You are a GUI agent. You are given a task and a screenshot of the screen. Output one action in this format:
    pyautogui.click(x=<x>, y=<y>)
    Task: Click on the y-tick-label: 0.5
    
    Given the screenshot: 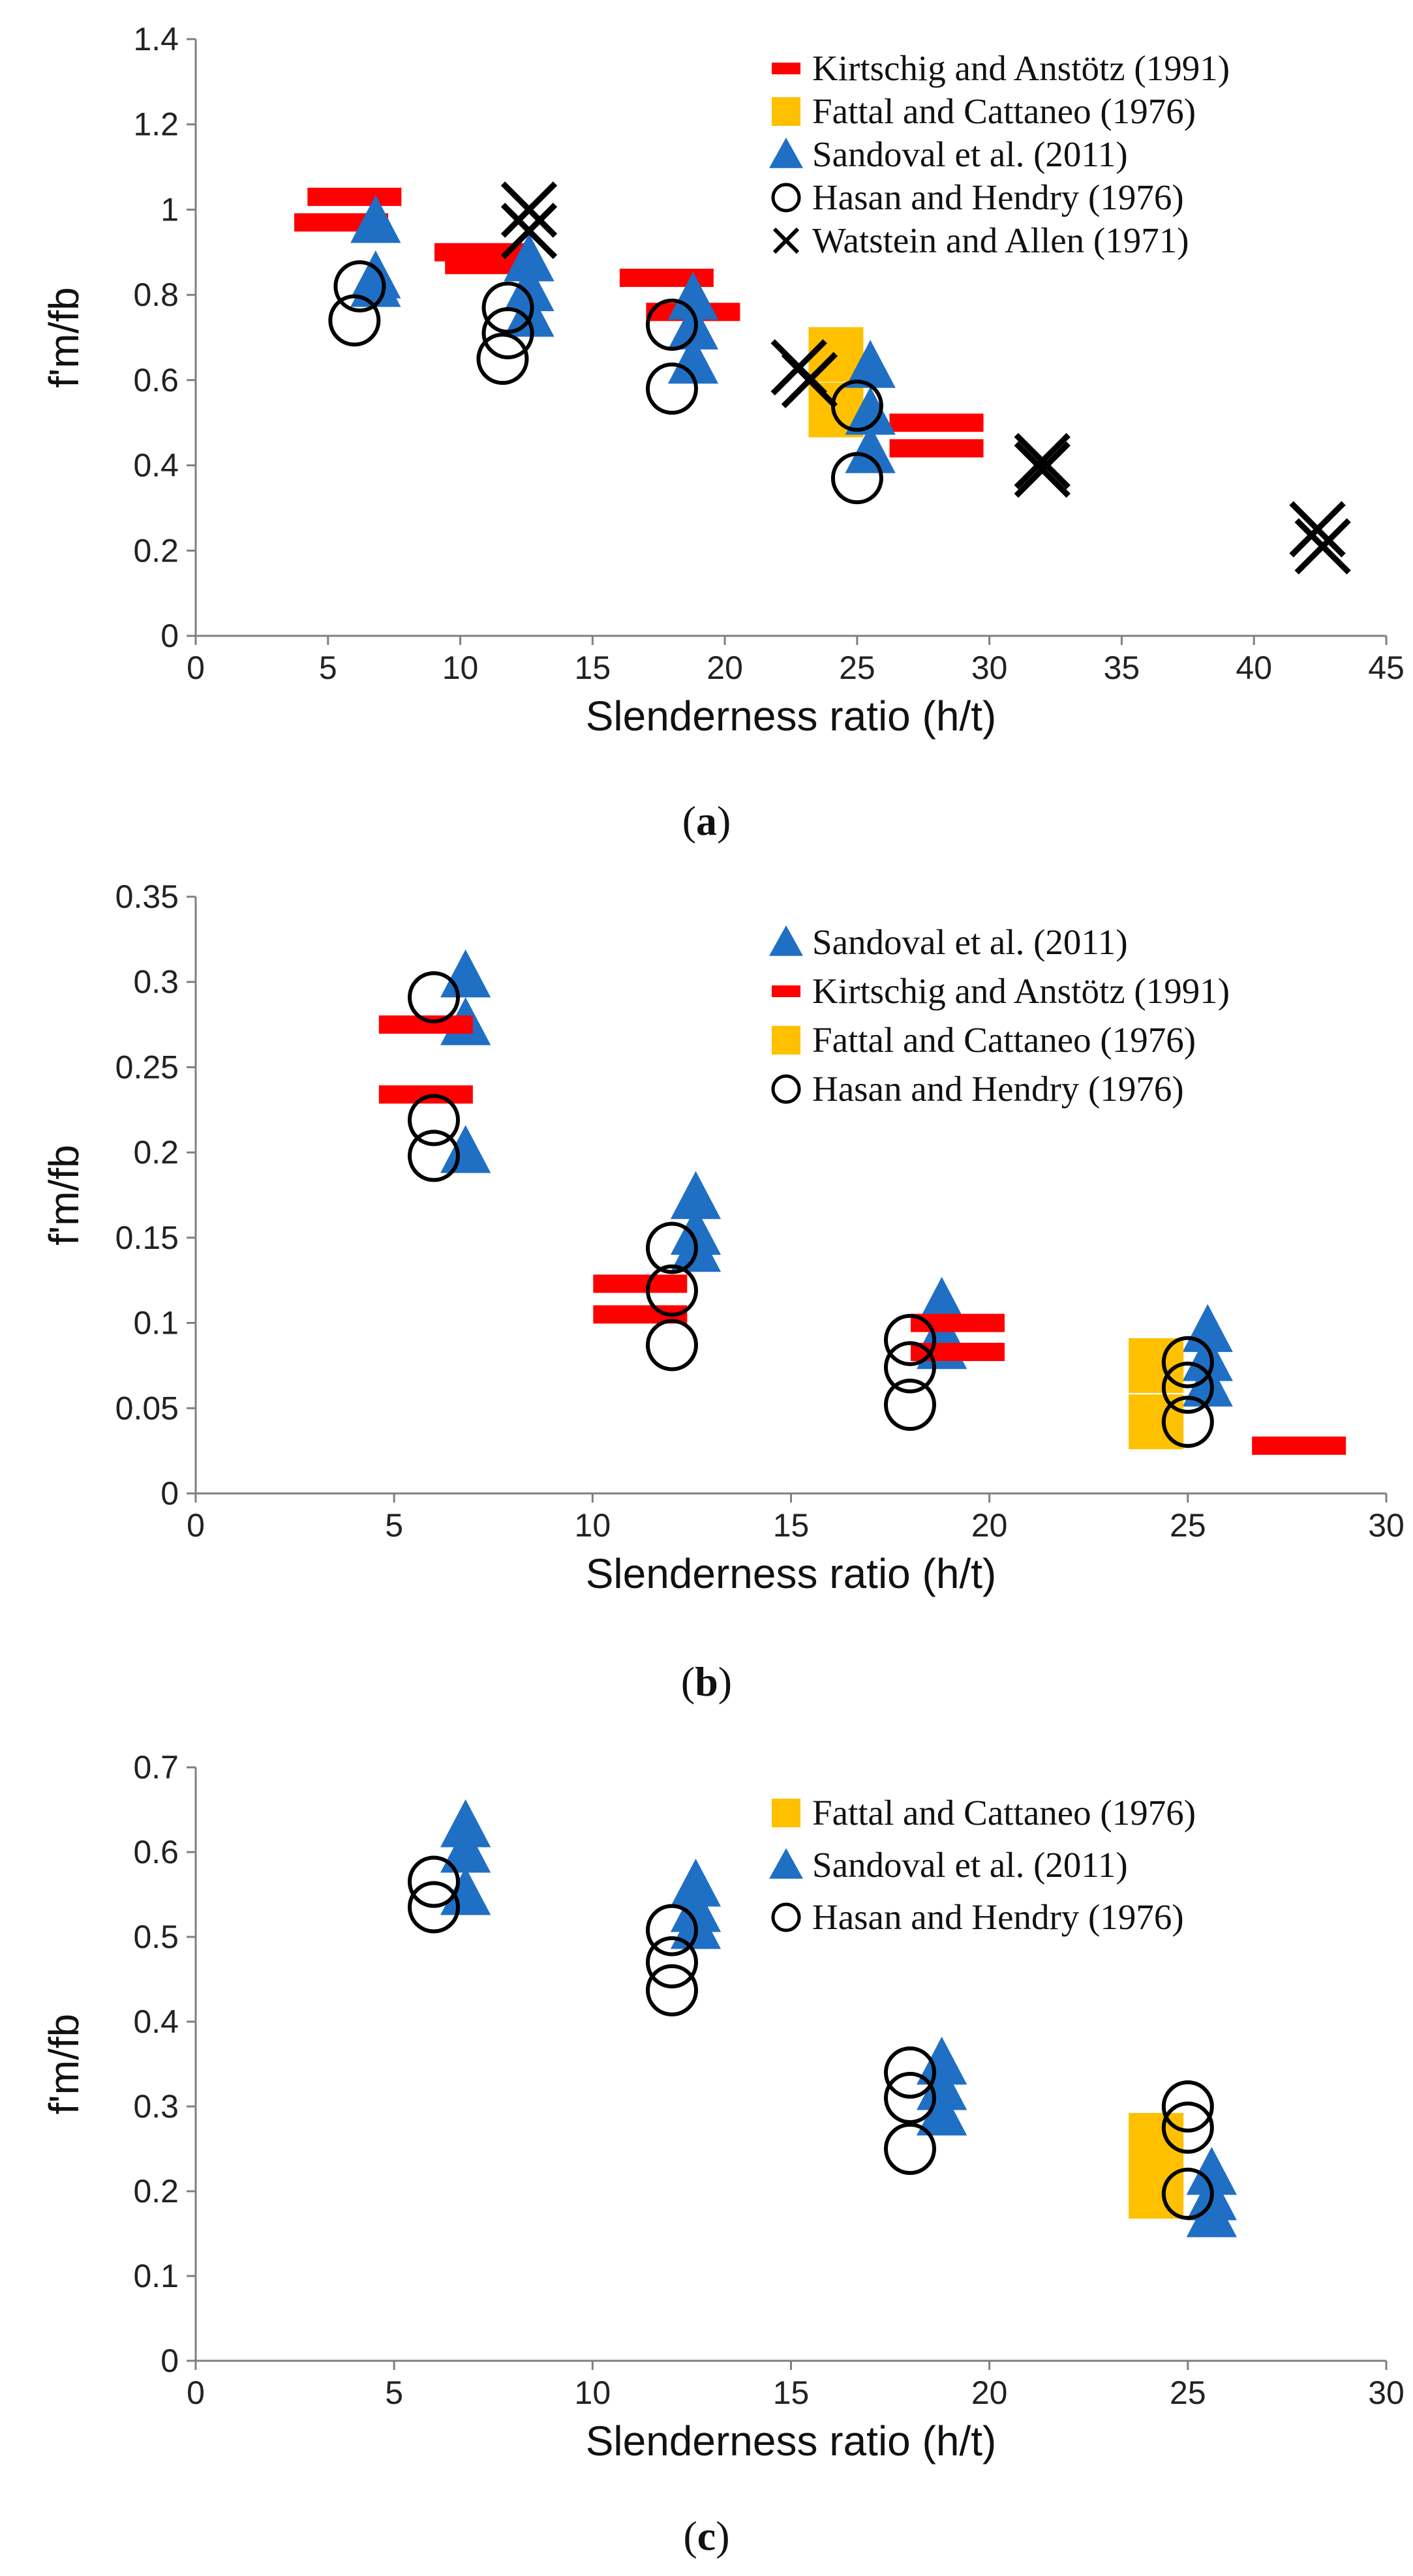 What is the action you would take?
    pyautogui.click(x=156, y=1937)
    